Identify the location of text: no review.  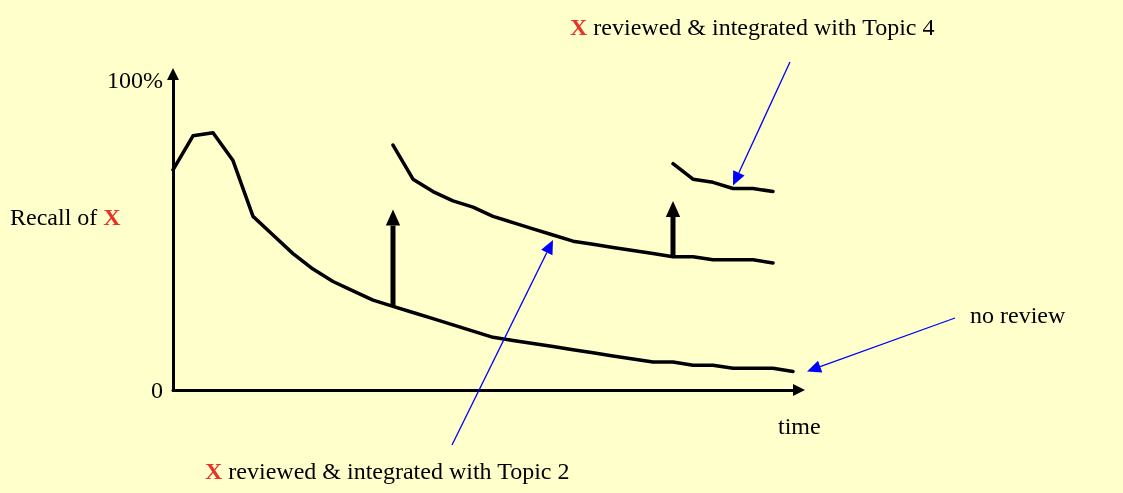
(1018, 315).